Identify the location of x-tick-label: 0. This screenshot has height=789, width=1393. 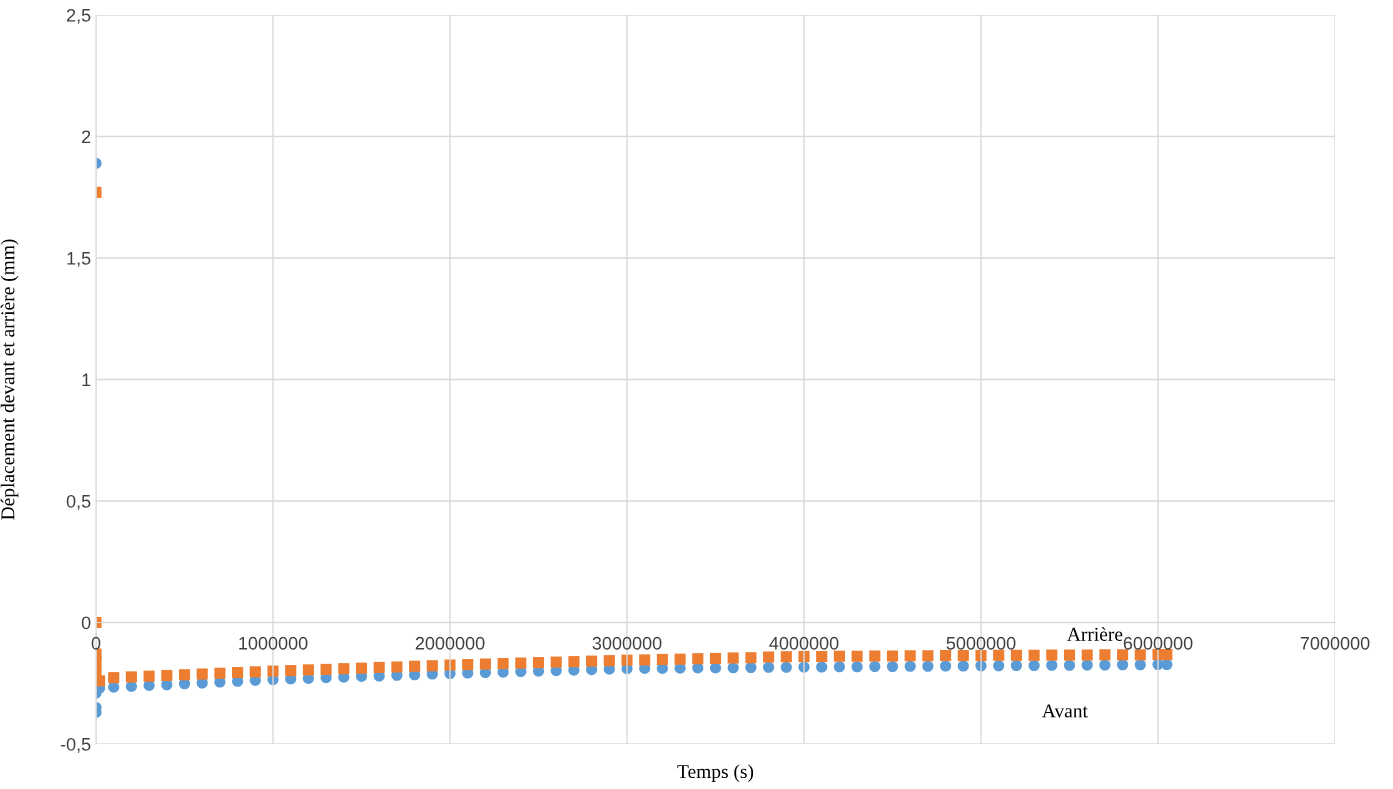
(96, 643).